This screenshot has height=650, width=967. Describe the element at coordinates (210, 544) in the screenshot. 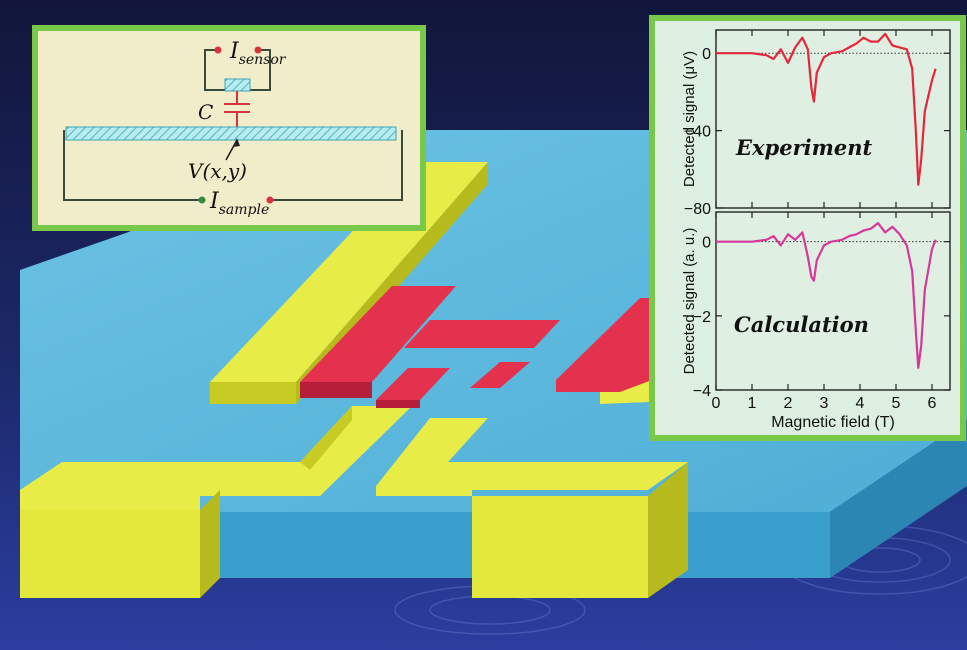

I see `pad-left-right` at that location.